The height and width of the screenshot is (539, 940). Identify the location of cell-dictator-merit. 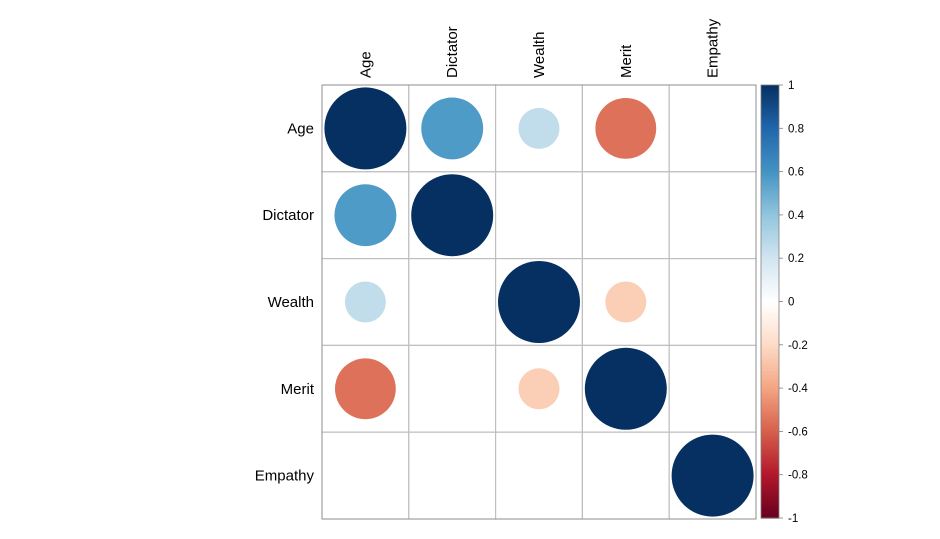
(625, 215).